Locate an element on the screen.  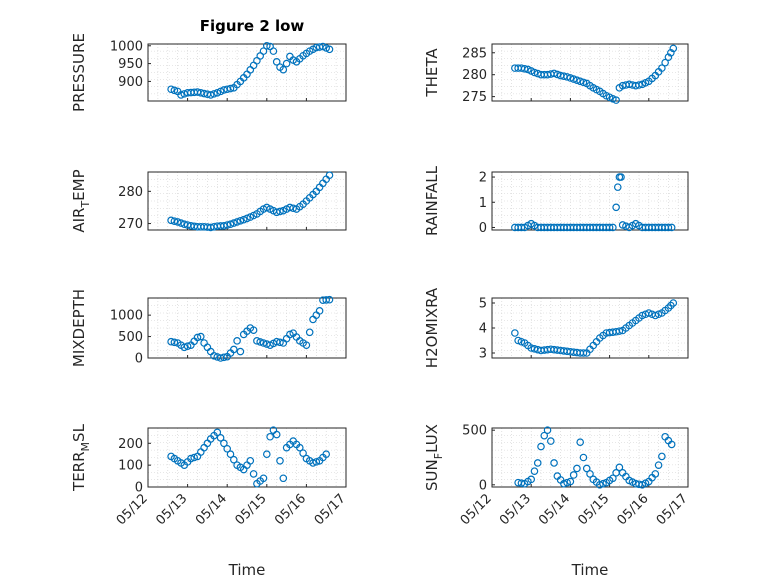
x-axis-label: Time is located at coordinates (590, 570).